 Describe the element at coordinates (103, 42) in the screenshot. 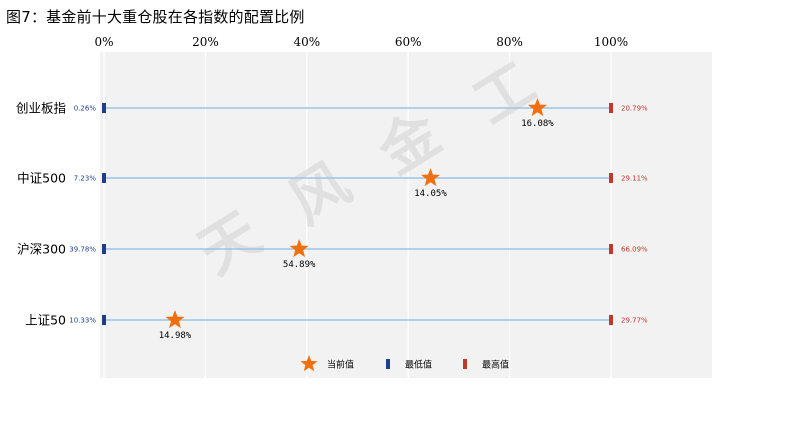

I see `x-tick-label: 0%` at that location.